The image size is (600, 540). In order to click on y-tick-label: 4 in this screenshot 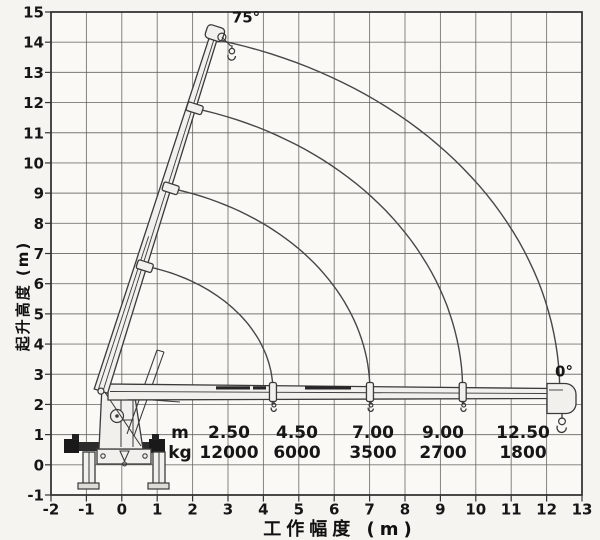, I will do `click(39, 345)`.